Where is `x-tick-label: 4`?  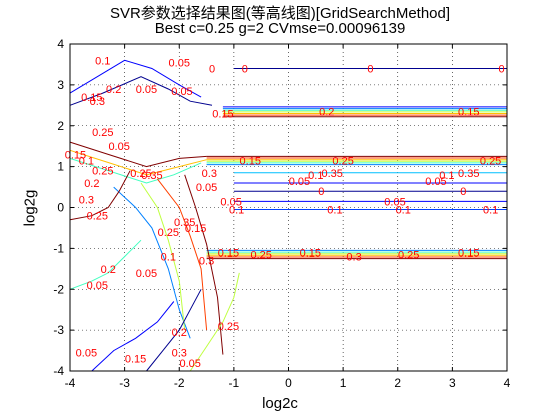
x-tick-label: 4 is located at coordinates (507, 383).